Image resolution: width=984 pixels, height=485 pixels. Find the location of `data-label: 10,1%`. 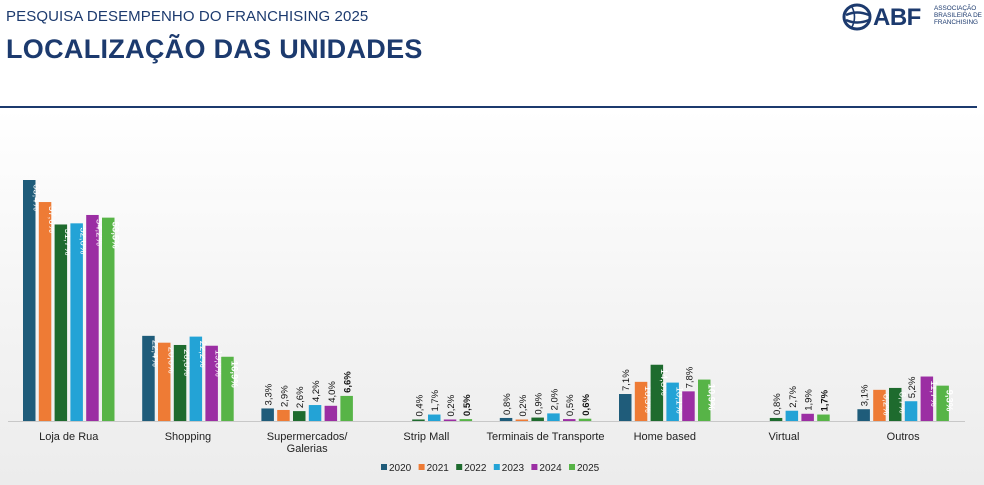

data-label: 10,1% is located at coordinates (679, 400).